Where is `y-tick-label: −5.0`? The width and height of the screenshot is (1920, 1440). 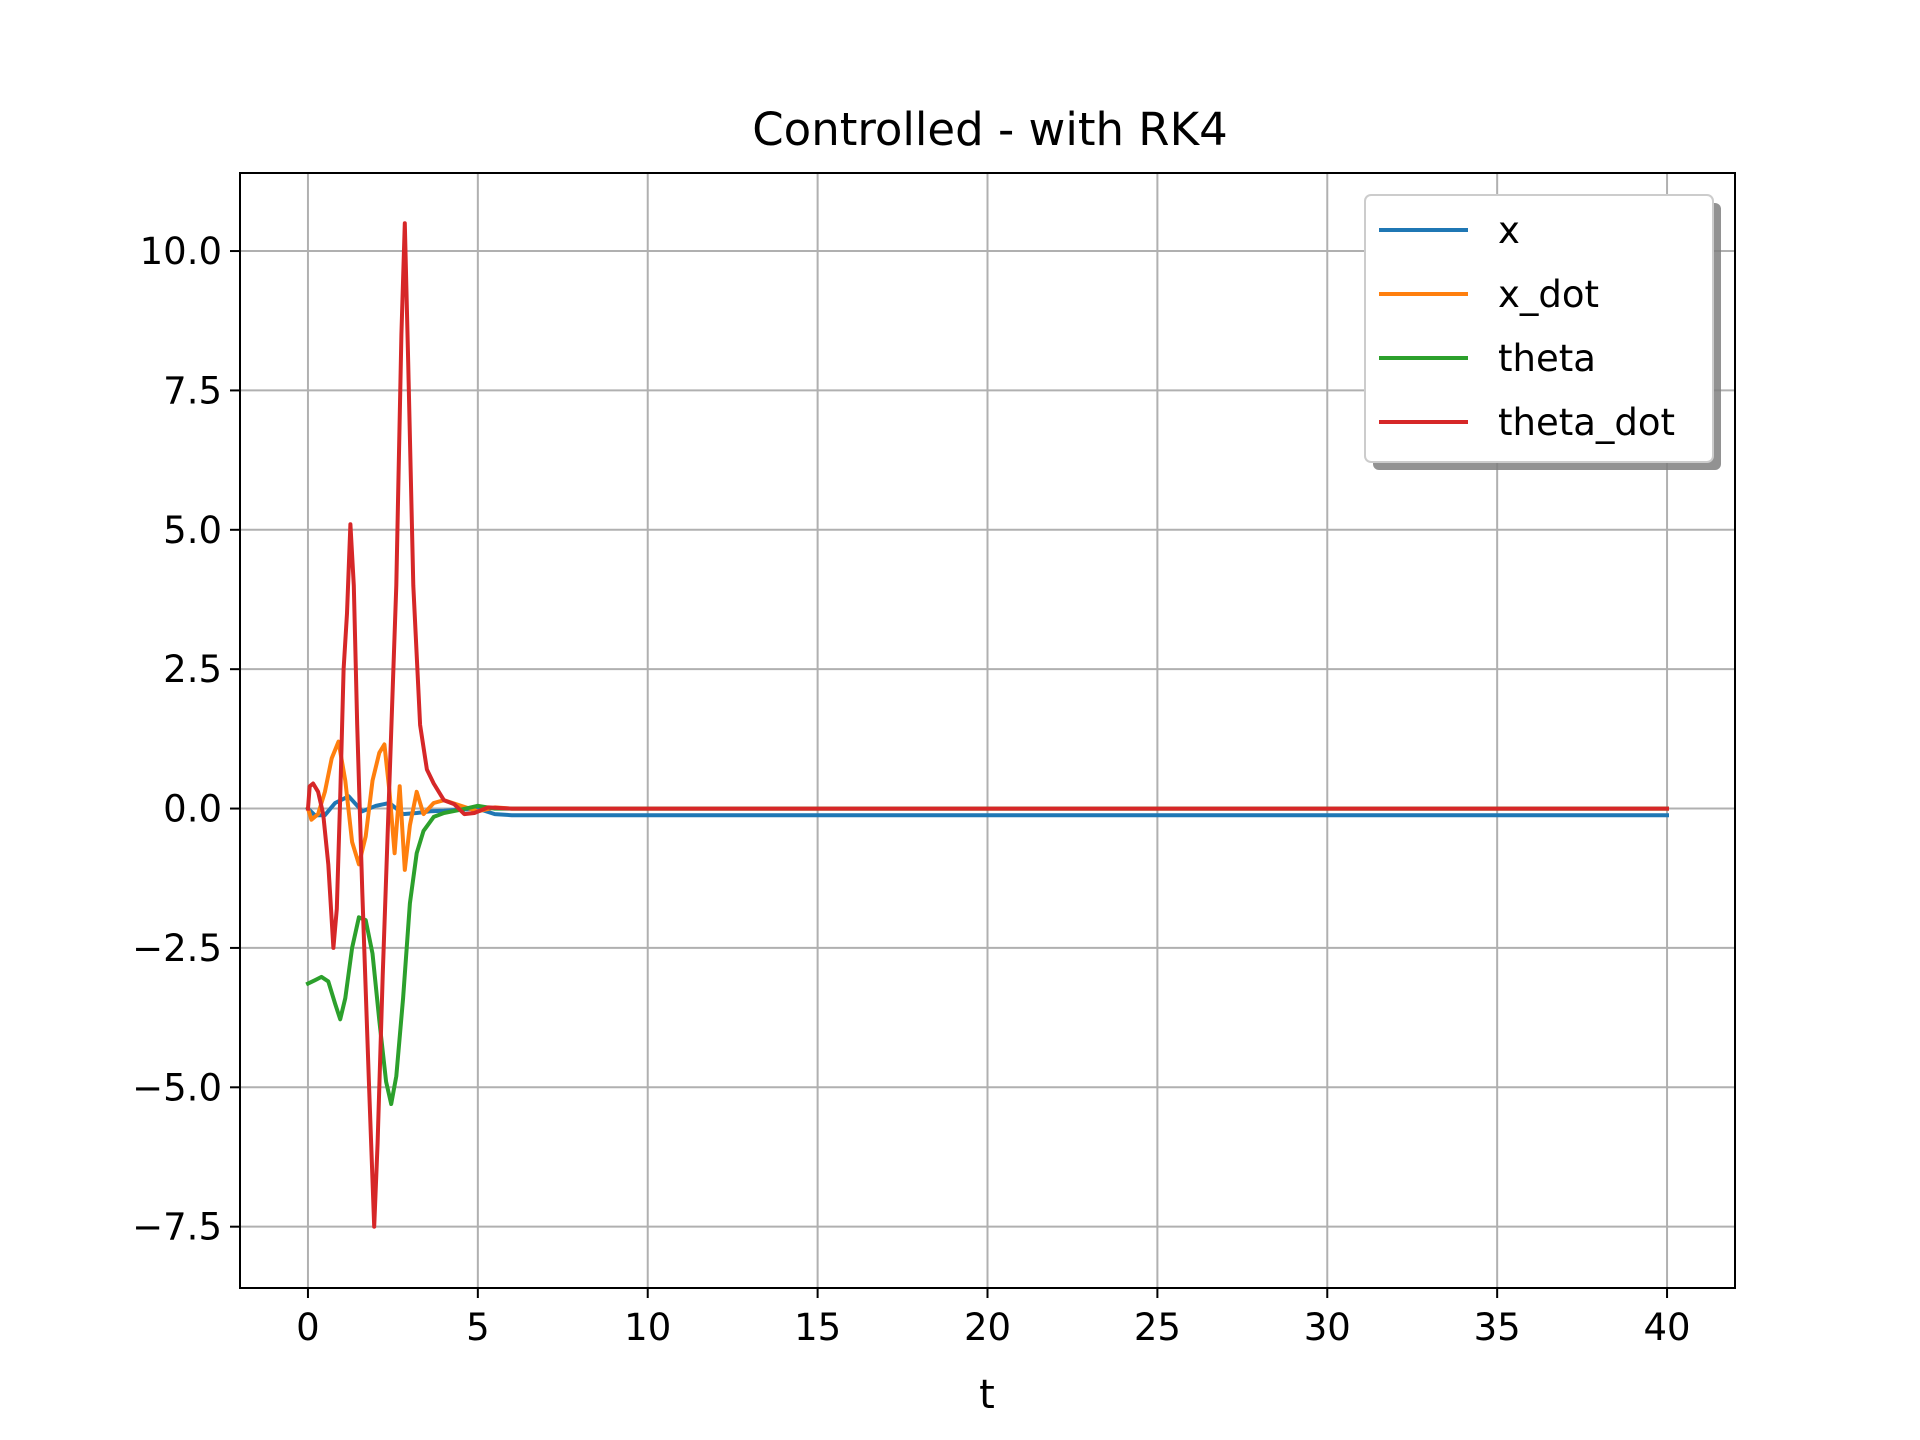
y-tick-label: −5.0 is located at coordinates (177, 1087).